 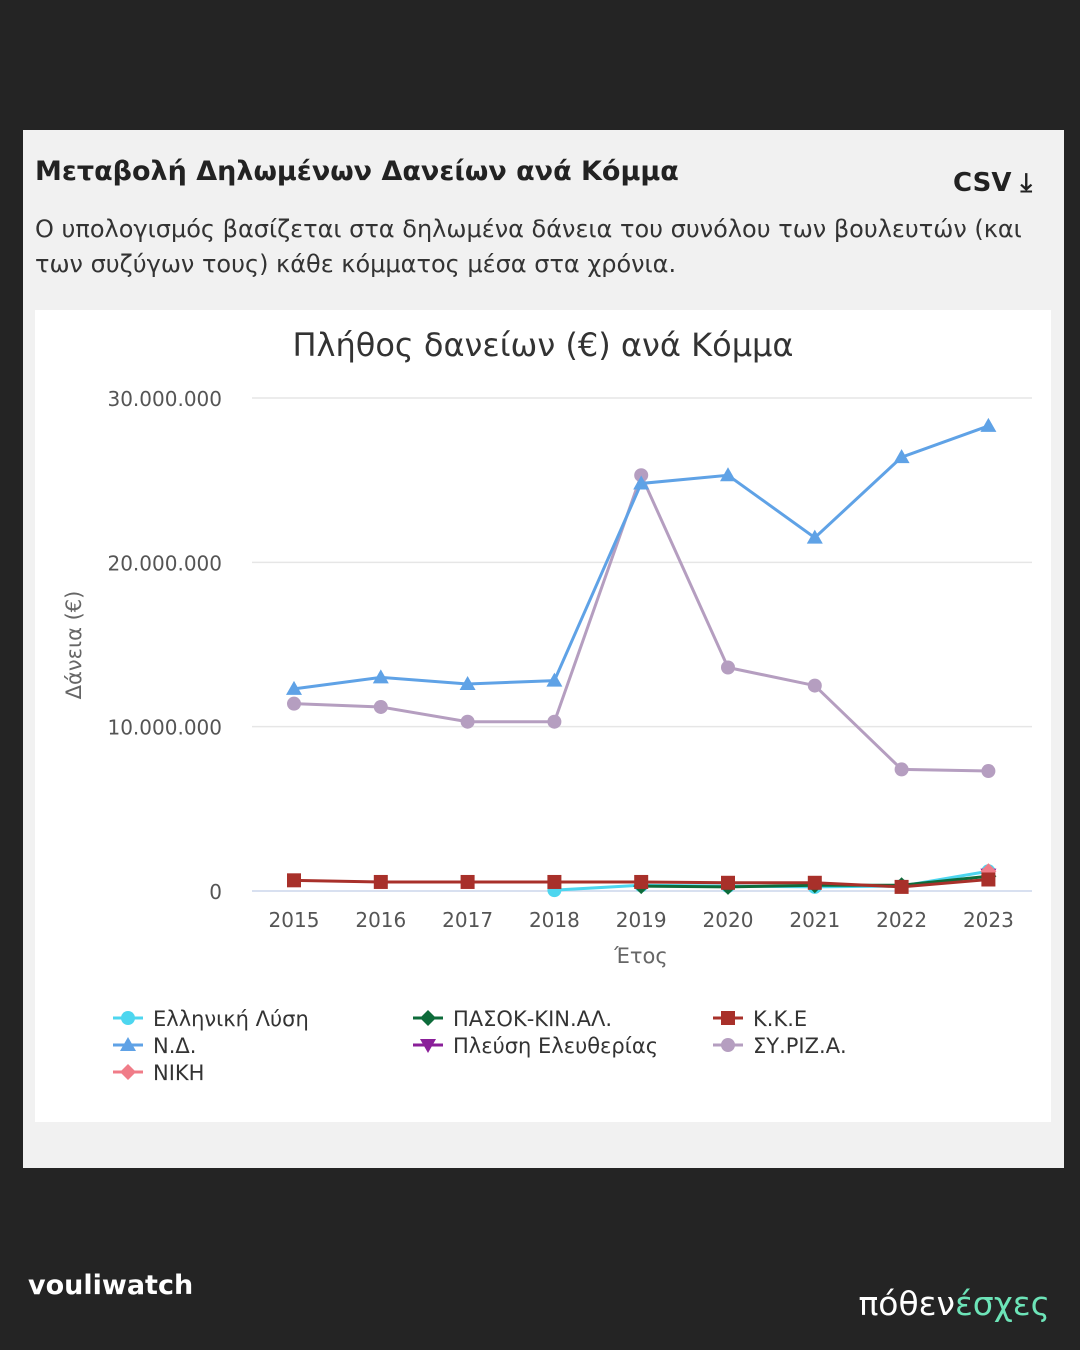 I want to click on legend-label: Ν.Δ., so click(x=174, y=1046).